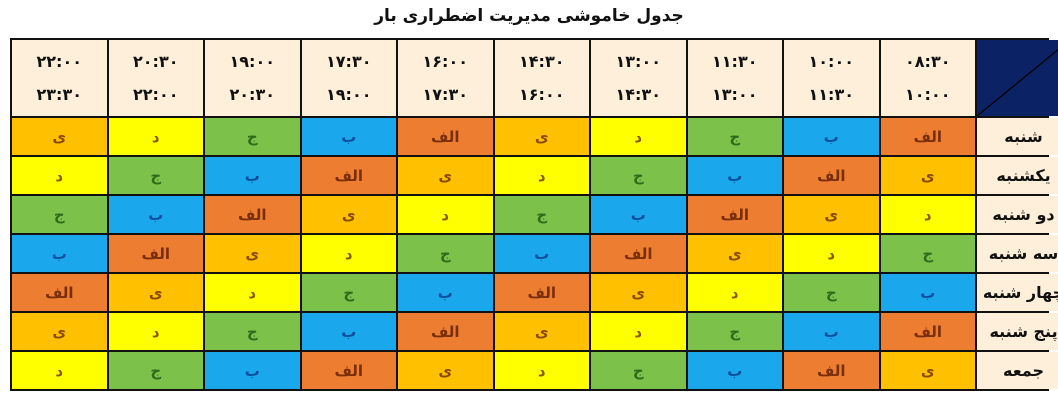 This screenshot has height=401, width=1058. I want to click on day-label: جمعه, so click(1017, 370).